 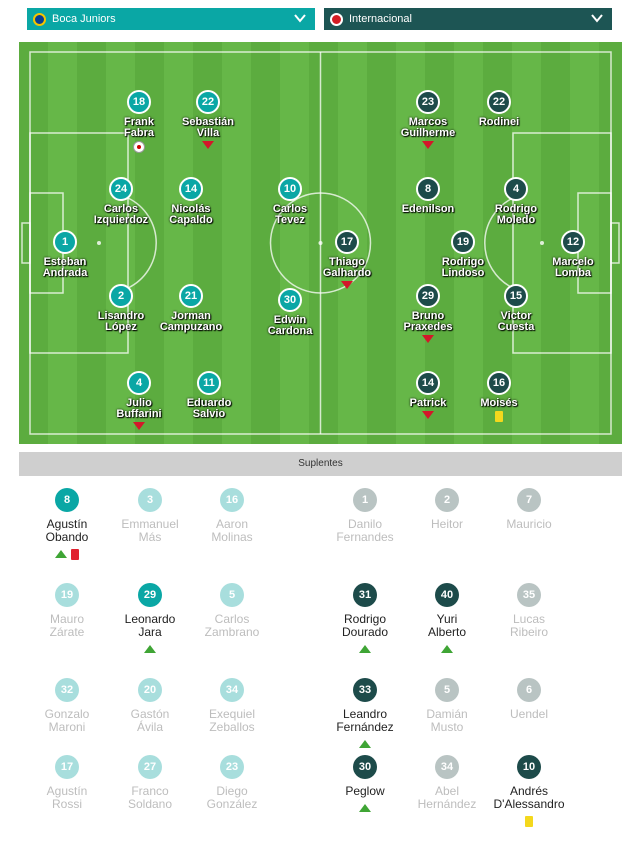 I want to click on home-substitute: 34 Exequiel Zeballos, so click(x=232, y=706).